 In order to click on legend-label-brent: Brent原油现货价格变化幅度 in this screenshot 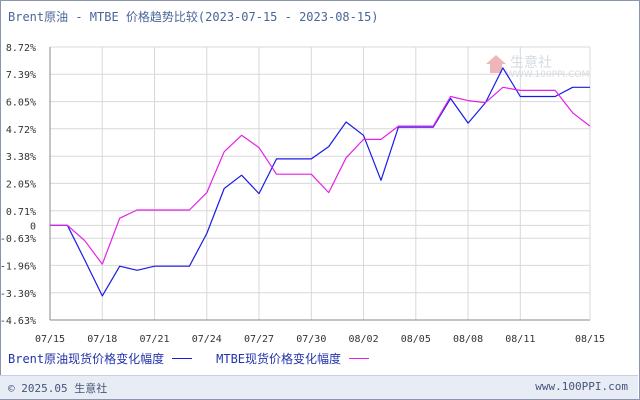, I will do `click(86, 359)`.